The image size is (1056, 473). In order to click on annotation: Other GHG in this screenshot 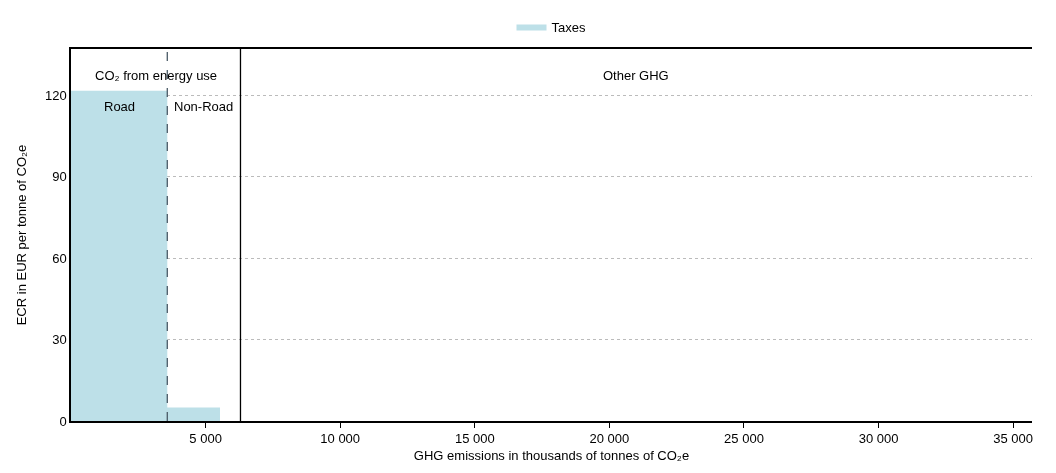, I will do `click(636, 75)`.